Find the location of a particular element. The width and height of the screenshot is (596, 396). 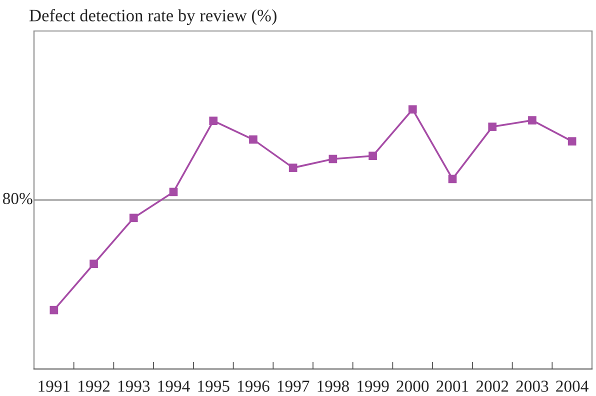

x-tick-label: 2002 is located at coordinates (492, 386).